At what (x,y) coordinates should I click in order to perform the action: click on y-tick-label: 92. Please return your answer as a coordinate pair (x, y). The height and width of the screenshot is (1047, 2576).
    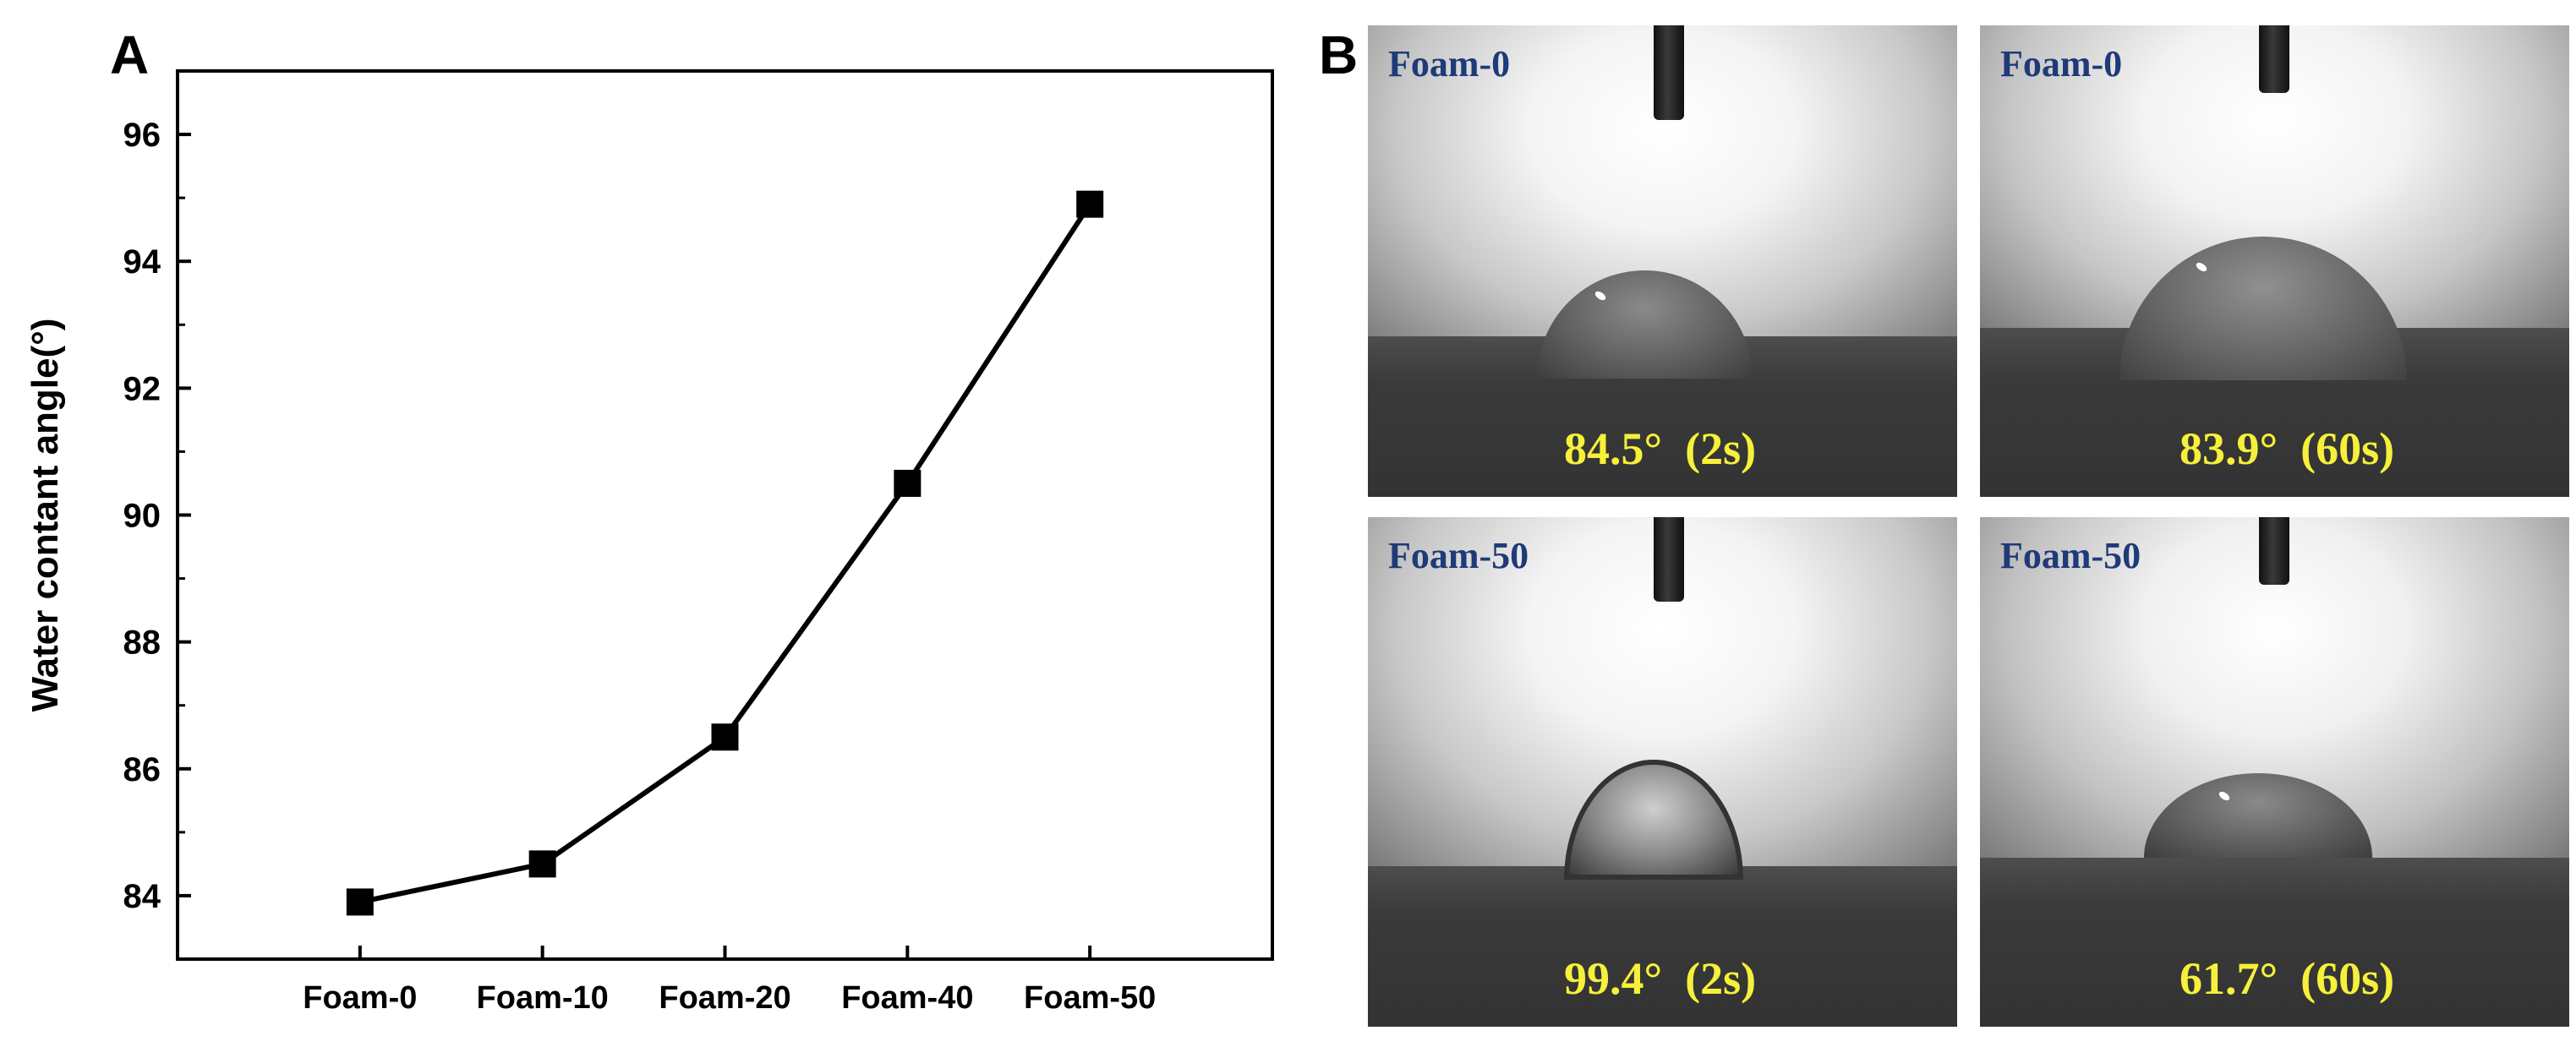
    Looking at the image, I should click on (142, 388).